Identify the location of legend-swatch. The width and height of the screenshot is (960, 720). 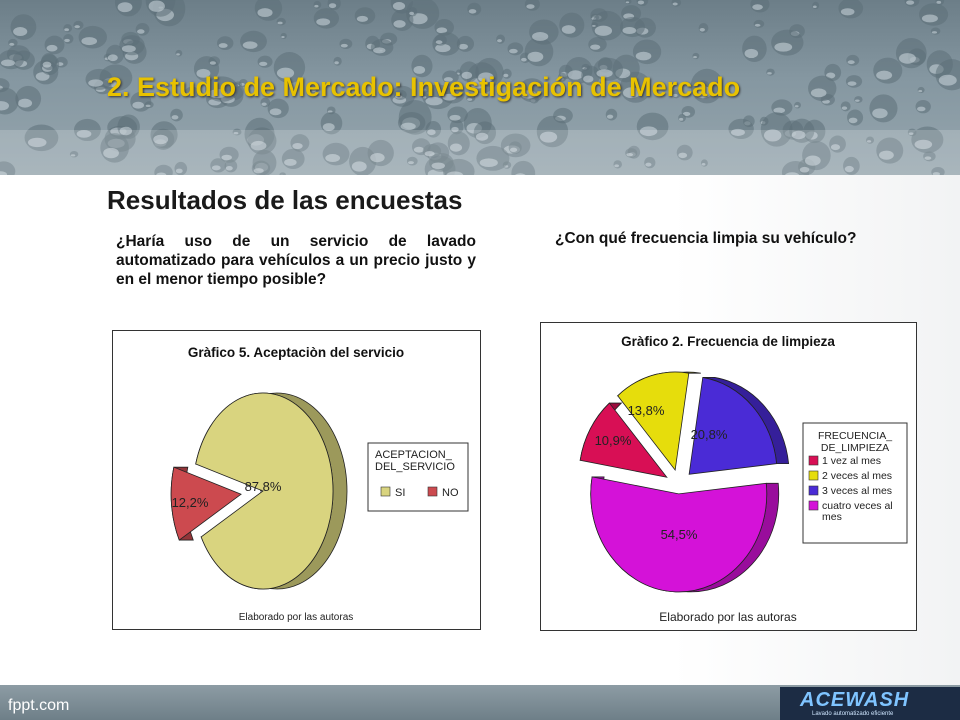
(813, 505).